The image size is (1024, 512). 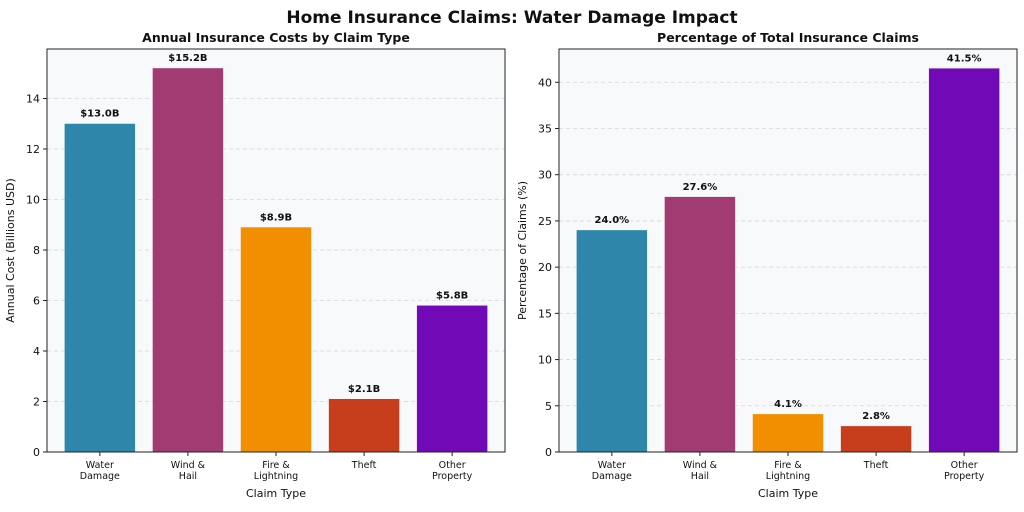 I want to click on y-tick-label: 40, so click(x=545, y=82).